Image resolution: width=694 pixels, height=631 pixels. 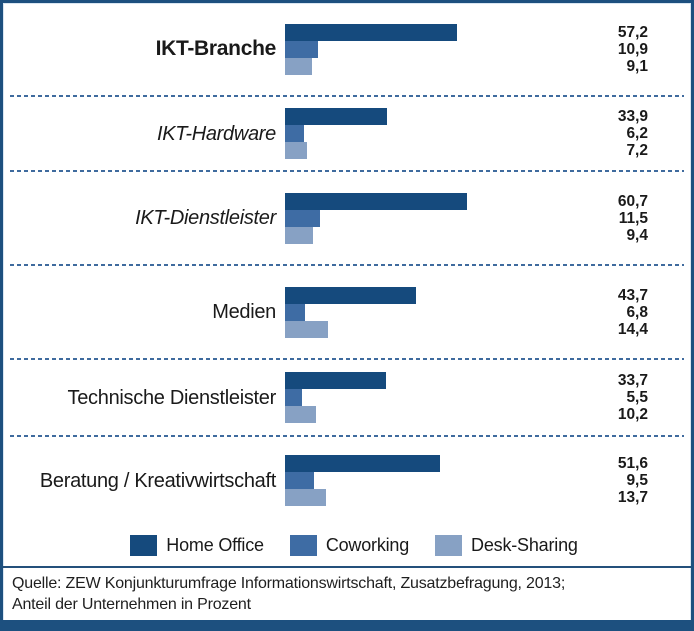 What do you see at coordinates (600, 397) in the screenshot?
I see `value-labels: 33,7 5,5 10,2` at bounding box center [600, 397].